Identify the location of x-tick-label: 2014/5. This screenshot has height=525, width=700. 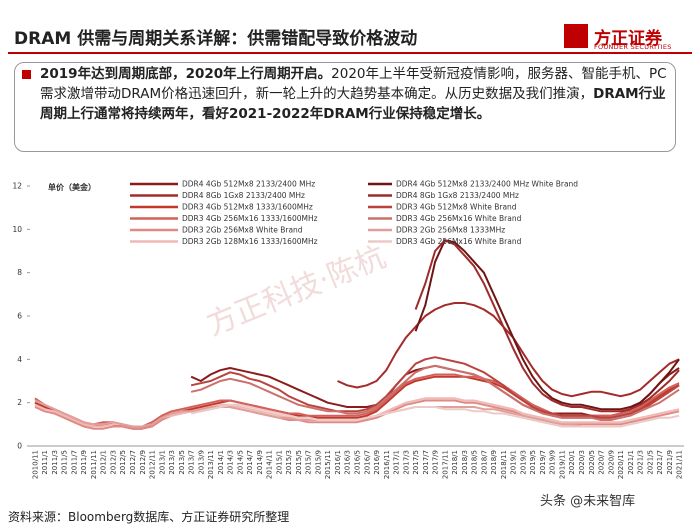
(240, 462).